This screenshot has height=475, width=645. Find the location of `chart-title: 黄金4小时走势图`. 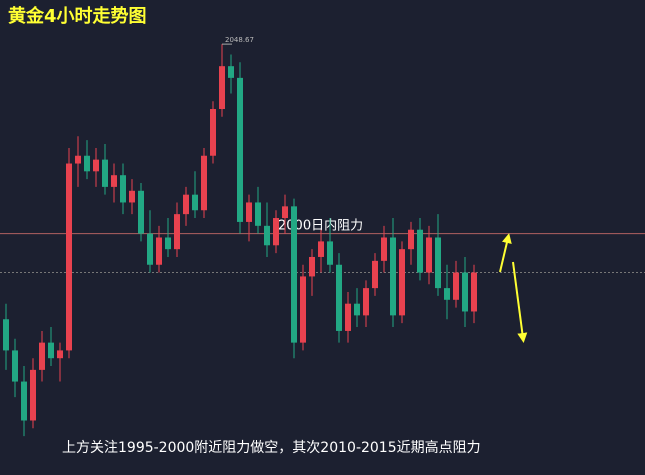

chart-title: 黄金4小时走势图 is located at coordinates (77, 16).